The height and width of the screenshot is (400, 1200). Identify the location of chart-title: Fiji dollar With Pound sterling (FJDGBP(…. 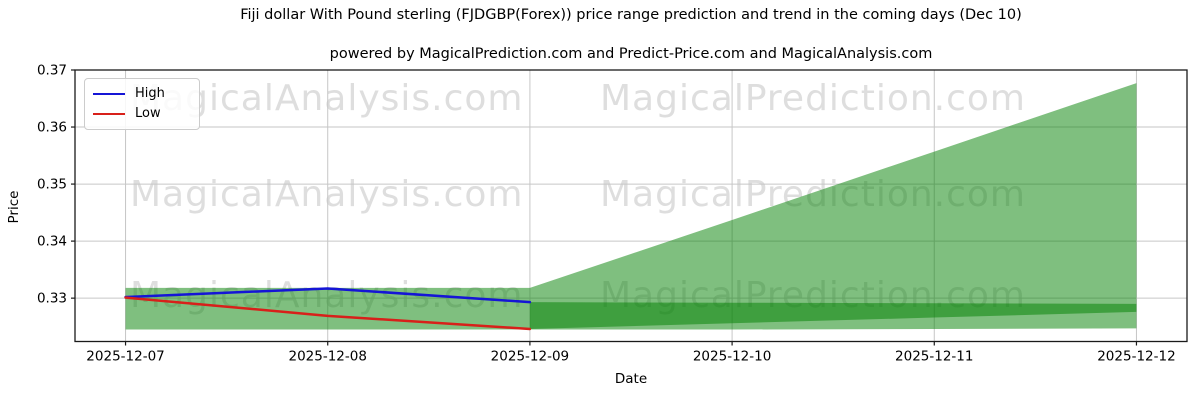
(631, 15).